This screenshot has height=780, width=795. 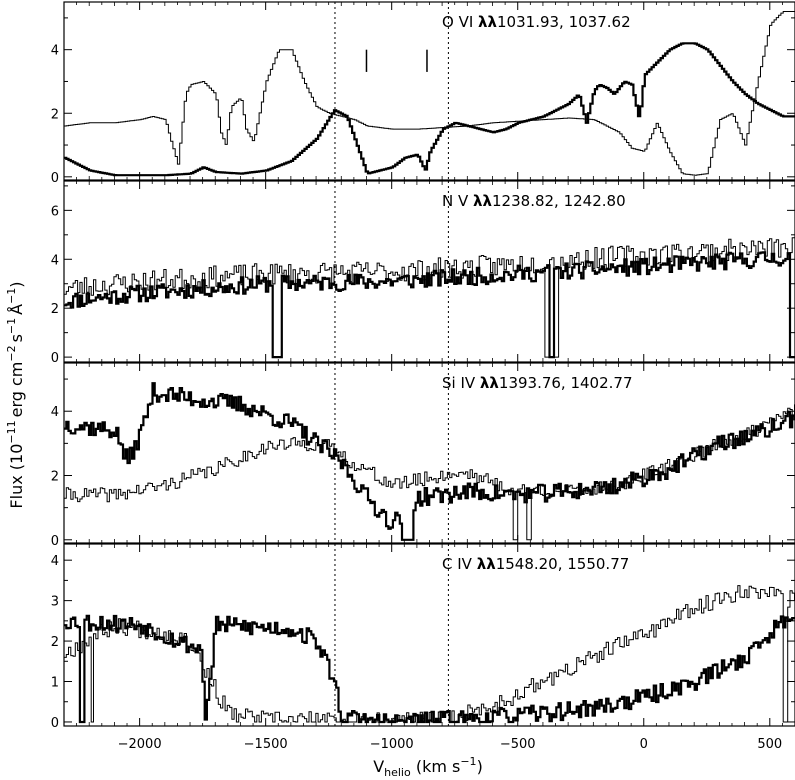 What do you see at coordinates (15, 394) in the screenshot?
I see `y-axis-label: Flux (10−11erg cm−2s−1Å−1)` at bounding box center [15, 394].